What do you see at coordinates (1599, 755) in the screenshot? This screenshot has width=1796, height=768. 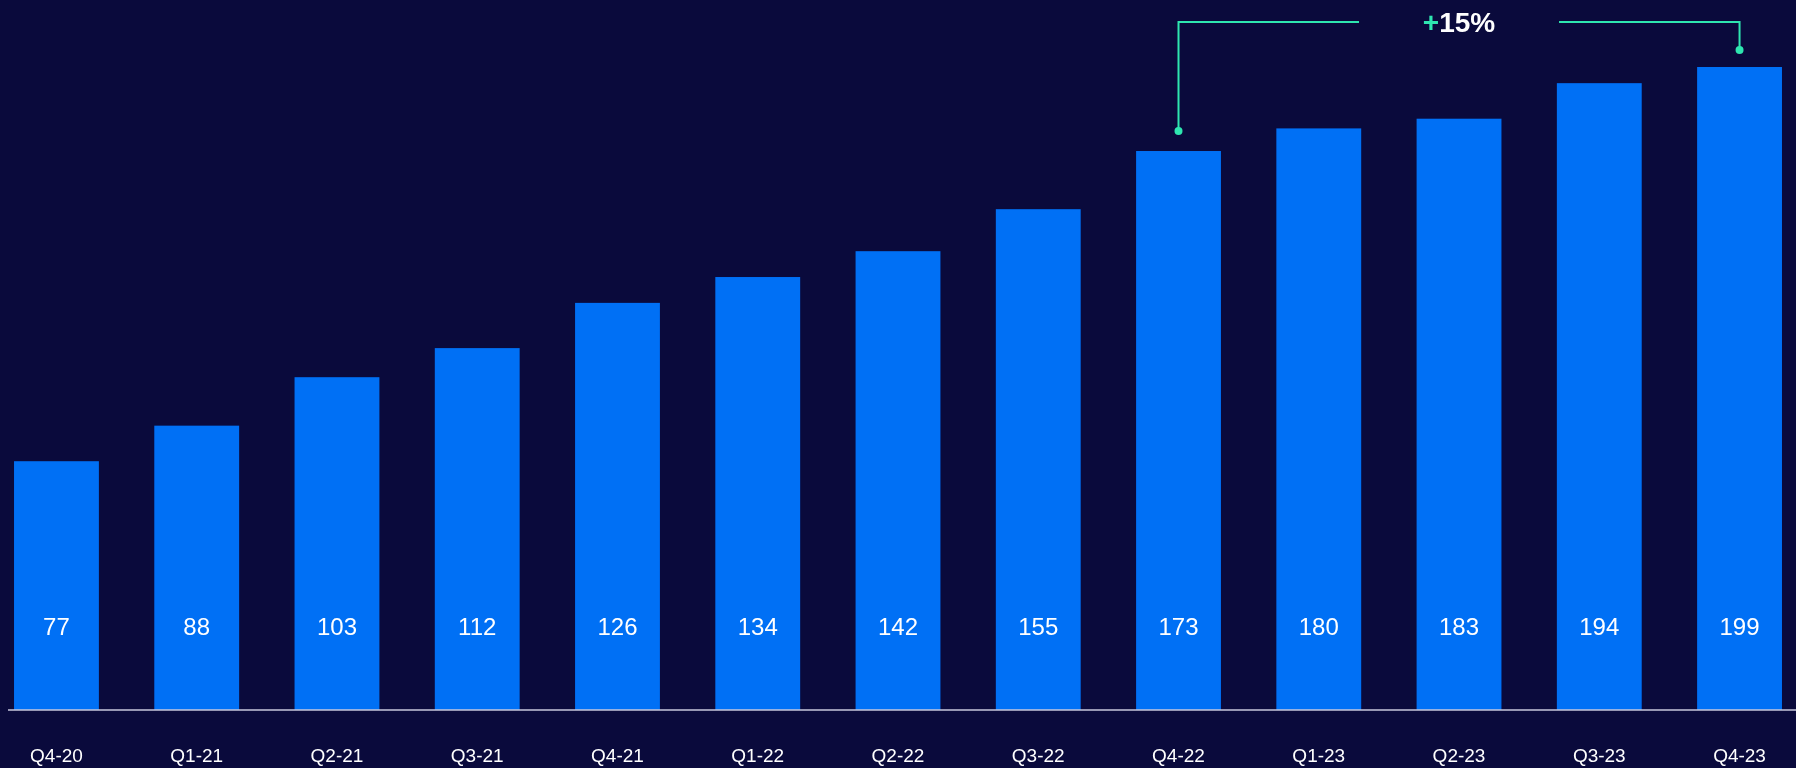 I see `x-tick-label: Q3-23` at bounding box center [1599, 755].